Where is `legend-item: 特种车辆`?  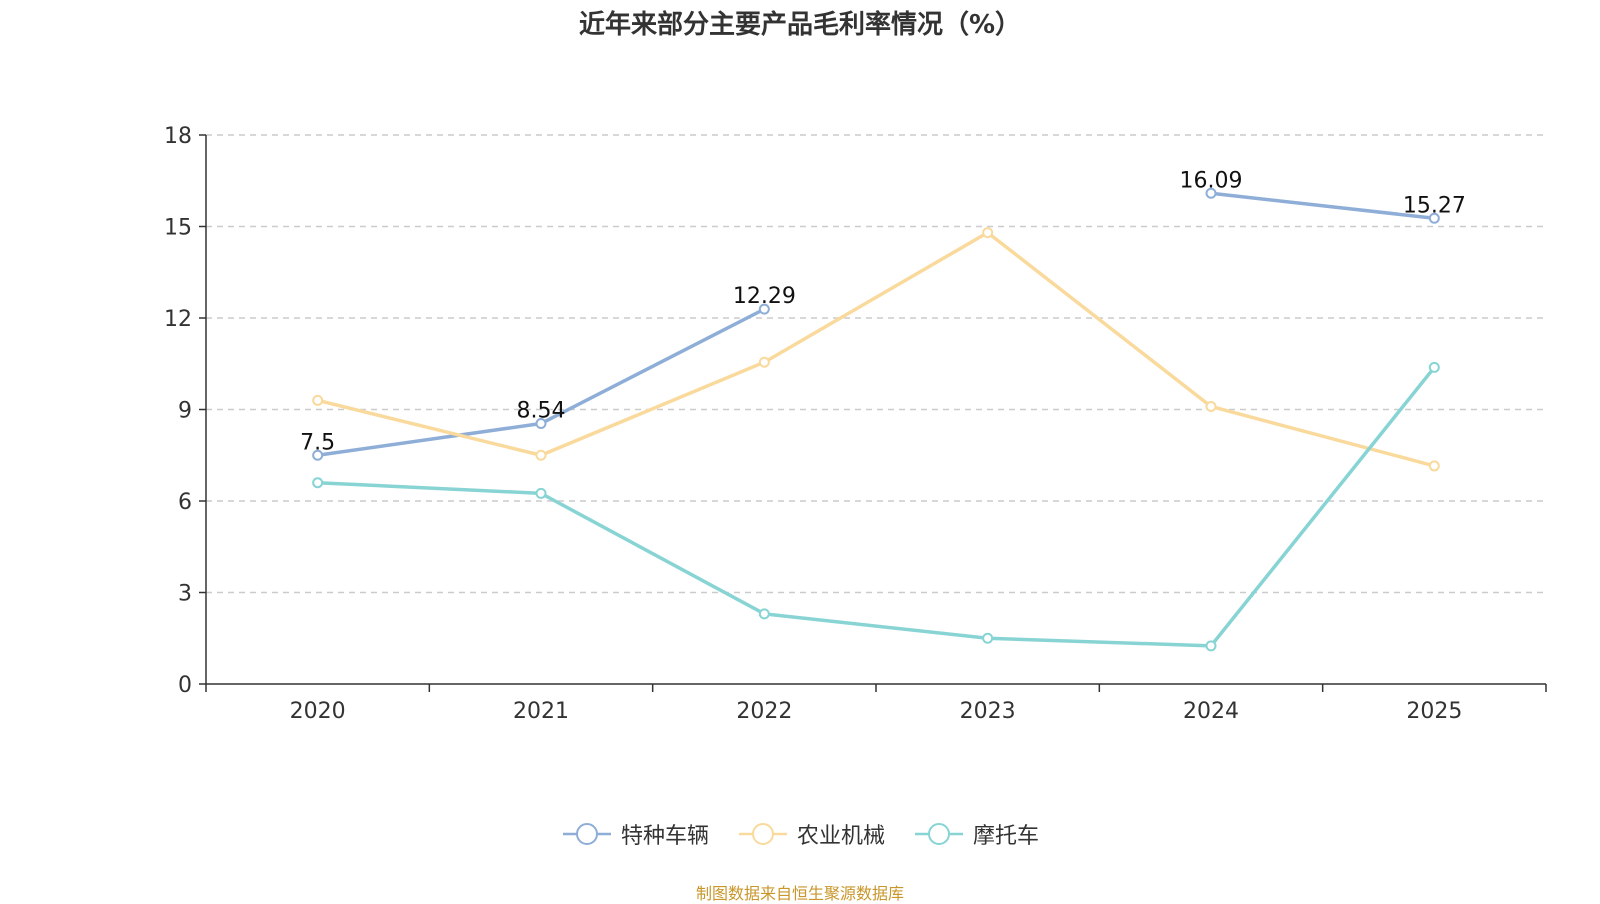
legend-item: 特种车辆 is located at coordinates (635, 834).